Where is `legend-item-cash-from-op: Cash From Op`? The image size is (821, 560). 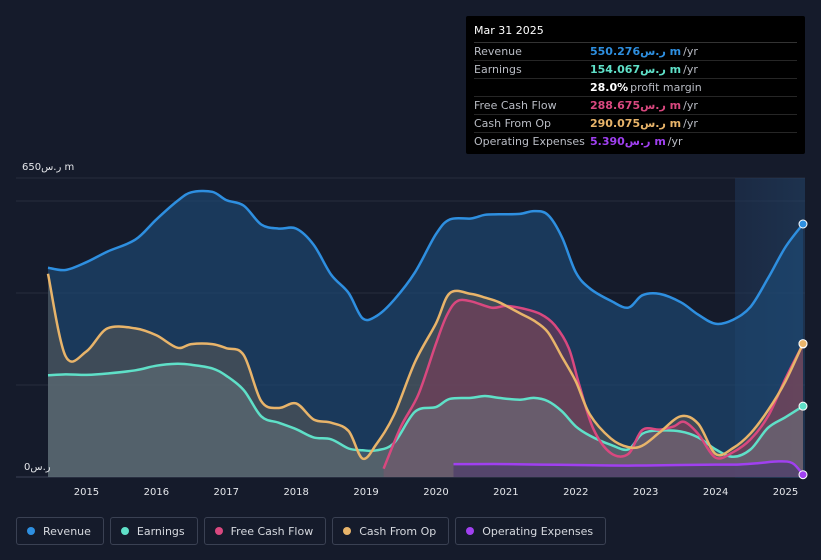 legend-item-cash-from-op: Cash From Op is located at coordinates (391, 531).